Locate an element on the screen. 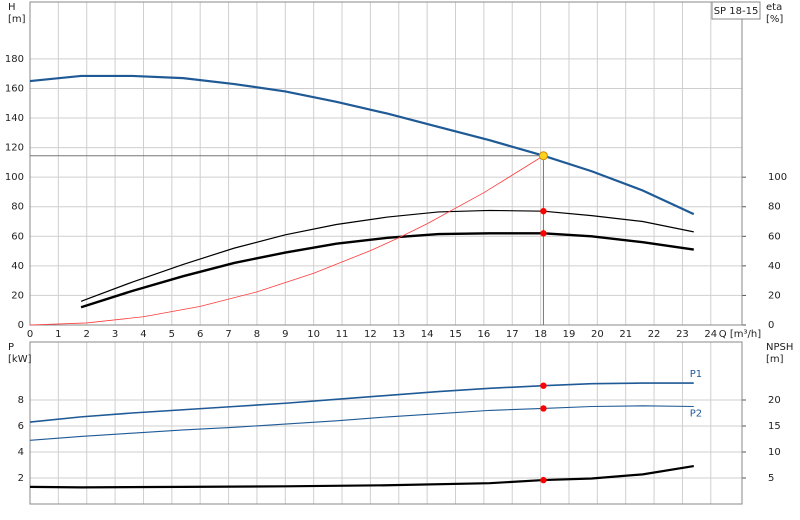  x-tick-label: 15 is located at coordinates (455, 334).